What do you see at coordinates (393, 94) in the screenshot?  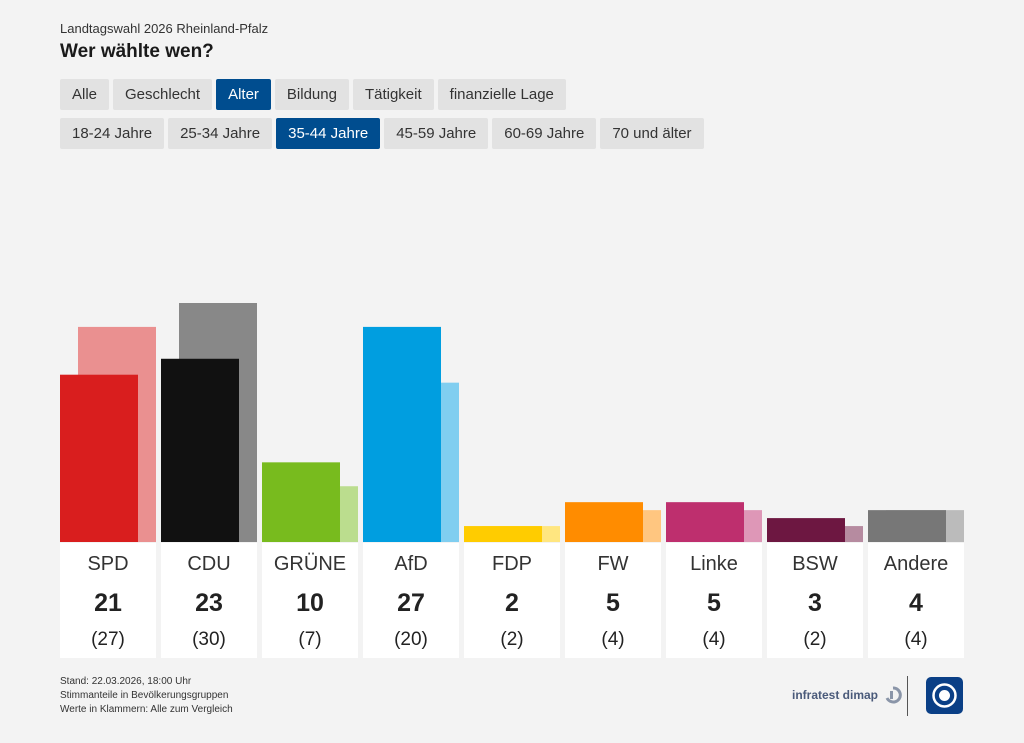 I see `tab-taetigkeit: Tätigkeit` at bounding box center [393, 94].